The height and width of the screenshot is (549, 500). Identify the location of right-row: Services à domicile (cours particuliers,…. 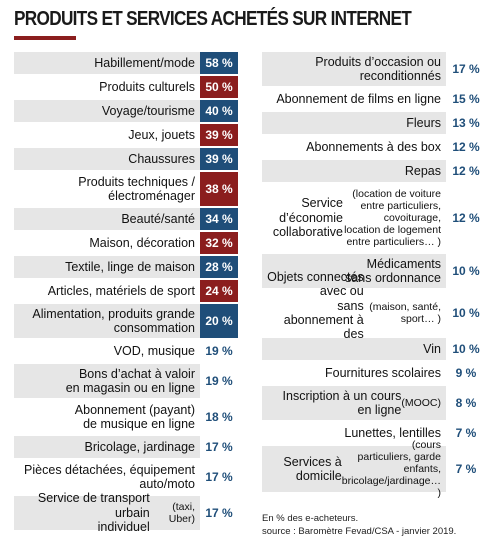
(374, 469).